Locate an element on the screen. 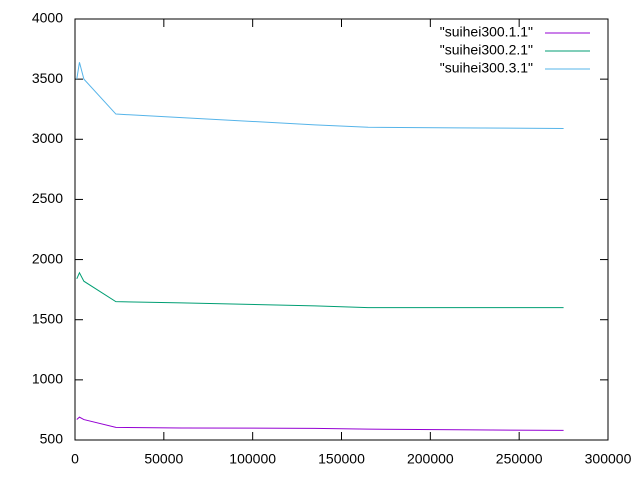  y-tick-label: 2000 is located at coordinates (47, 258).